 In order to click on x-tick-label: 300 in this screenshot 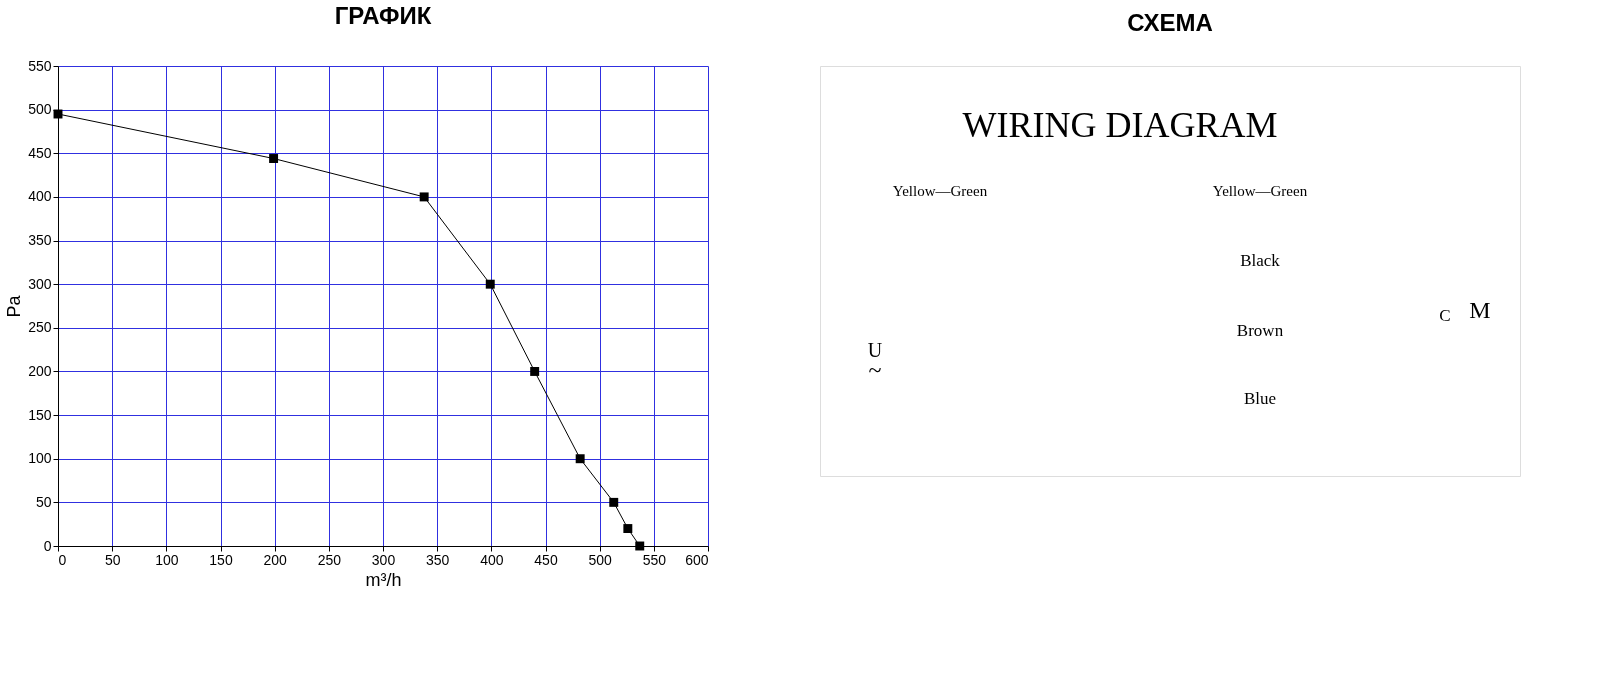, I will do `click(383, 559)`.